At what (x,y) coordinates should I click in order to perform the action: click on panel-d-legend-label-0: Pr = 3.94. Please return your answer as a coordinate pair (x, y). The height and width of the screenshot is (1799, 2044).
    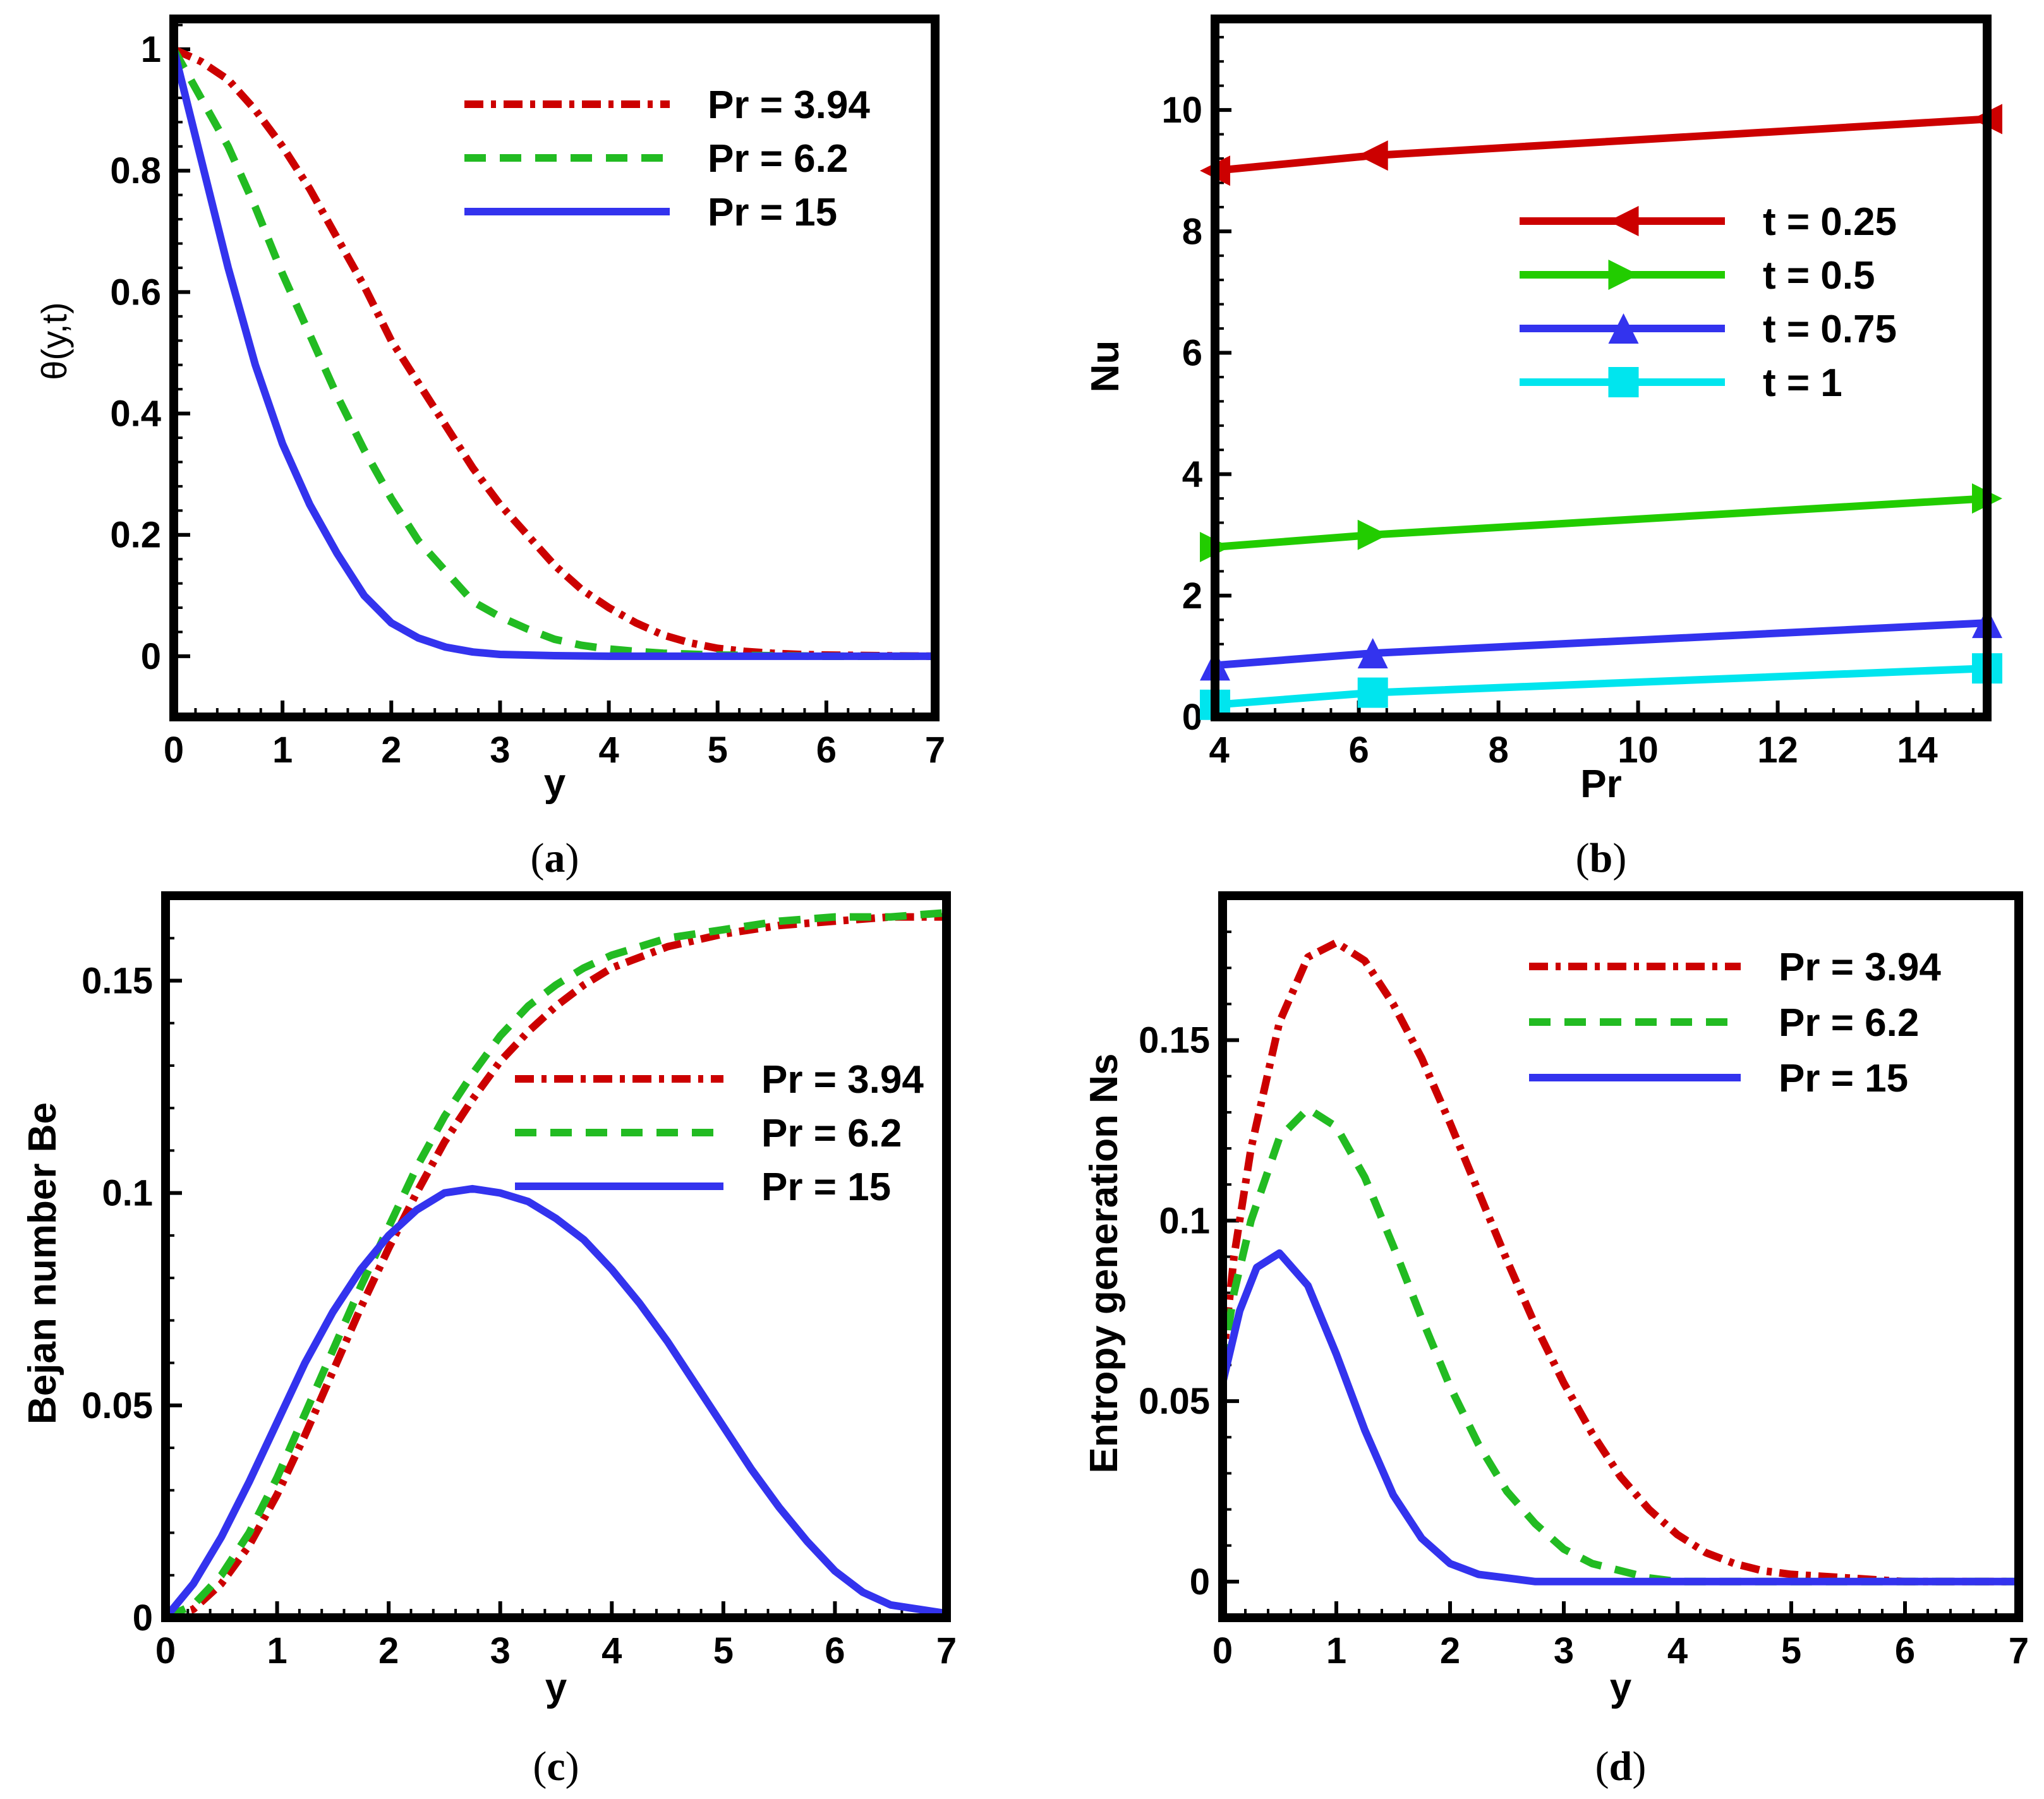
    Looking at the image, I should click on (1860, 967).